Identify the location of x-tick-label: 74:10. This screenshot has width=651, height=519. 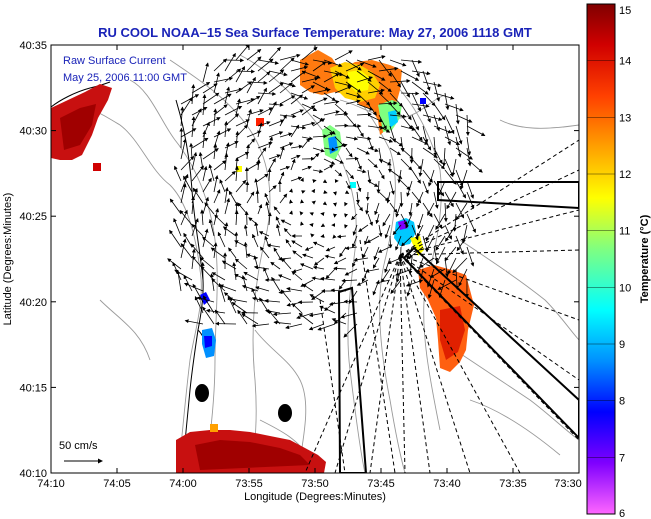
(51, 484).